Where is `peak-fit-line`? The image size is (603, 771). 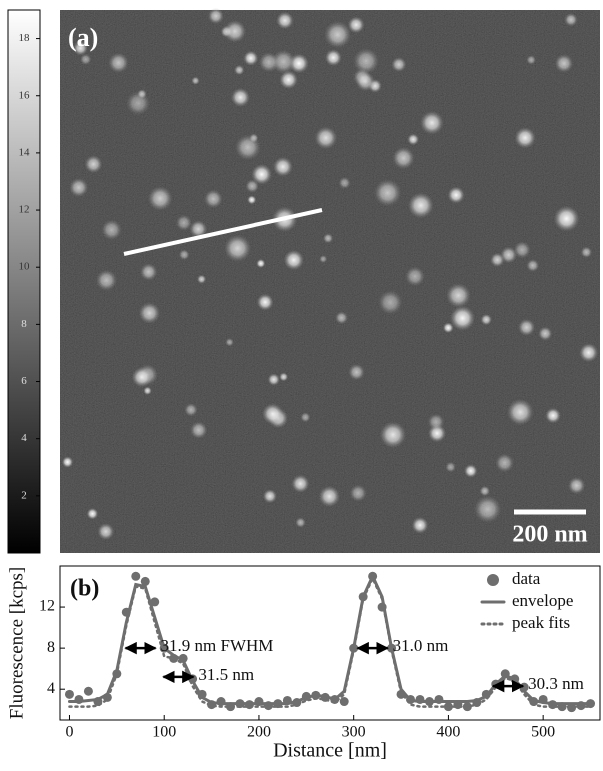
peak-fit-line is located at coordinates (330, 641).